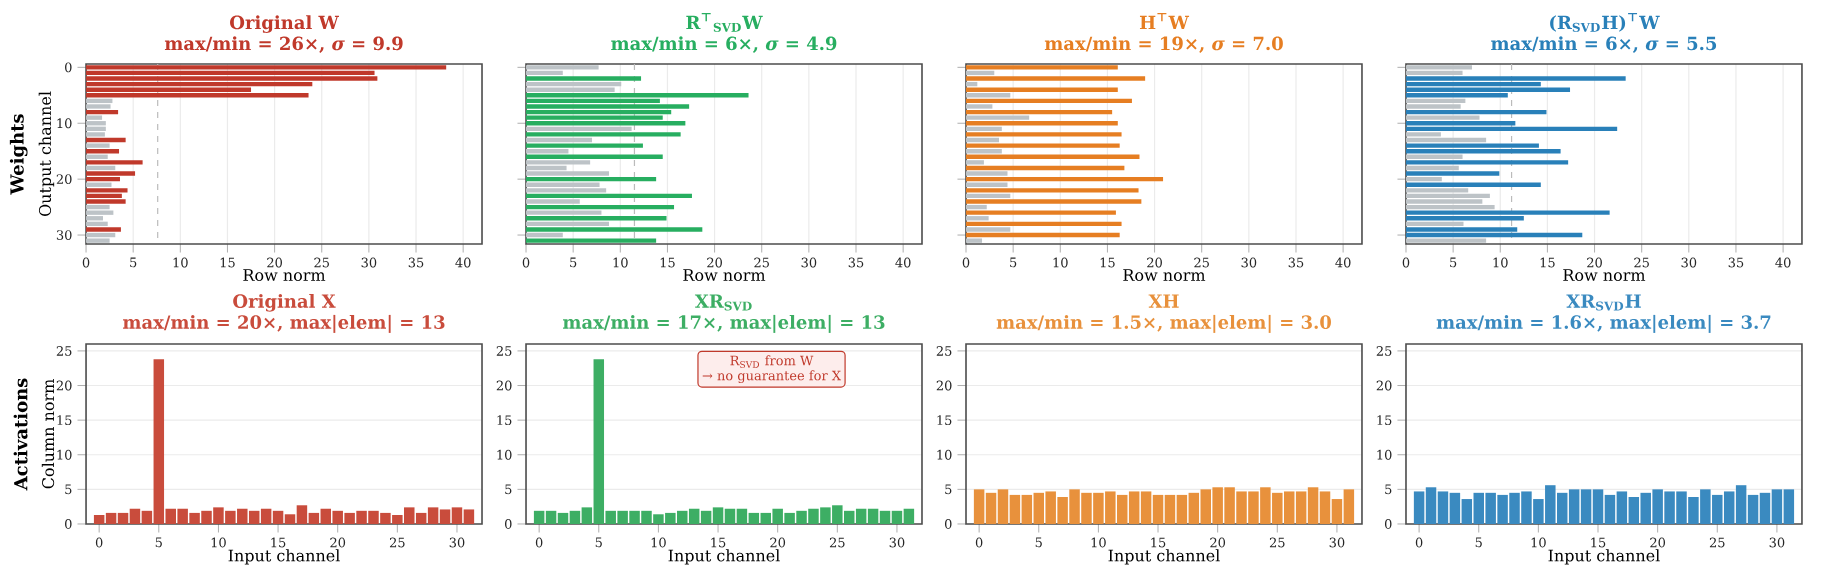 Image resolution: width=1822 pixels, height=584 pixels. What do you see at coordinates (1604, 557) in the screenshot?
I see `x-axis-title: Input channel` at bounding box center [1604, 557].